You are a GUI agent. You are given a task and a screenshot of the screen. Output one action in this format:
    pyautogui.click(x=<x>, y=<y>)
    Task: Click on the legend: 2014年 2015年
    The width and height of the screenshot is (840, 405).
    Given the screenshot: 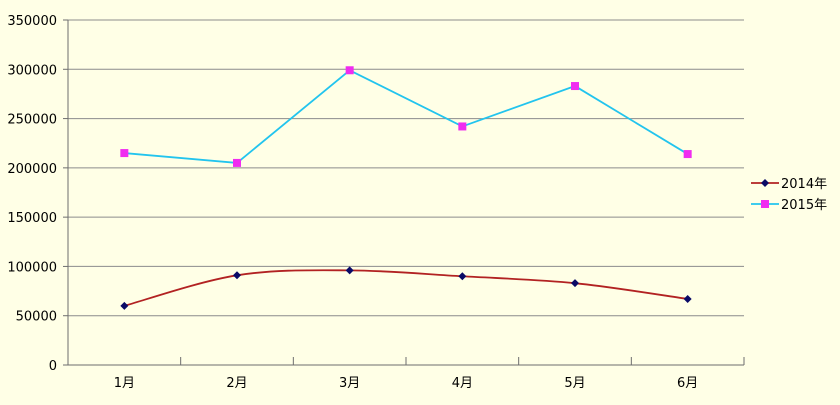 What is the action you would take?
    pyautogui.click(x=789, y=195)
    